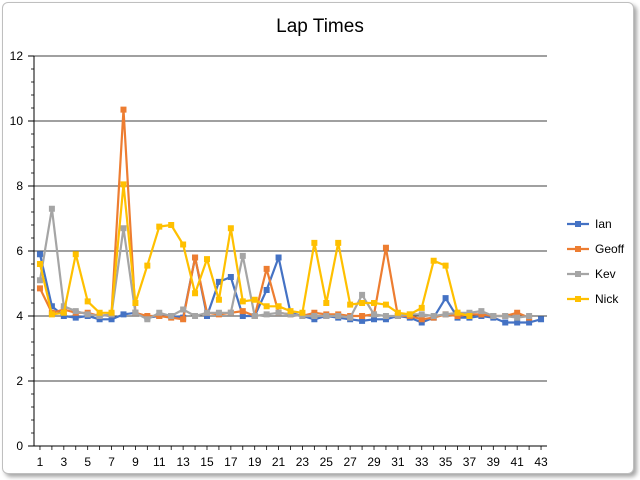 This screenshot has height=480, width=640. What do you see at coordinates (279, 462) in the screenshot?
I see `x-tick-label: 21` at bounding box center [279, 462].